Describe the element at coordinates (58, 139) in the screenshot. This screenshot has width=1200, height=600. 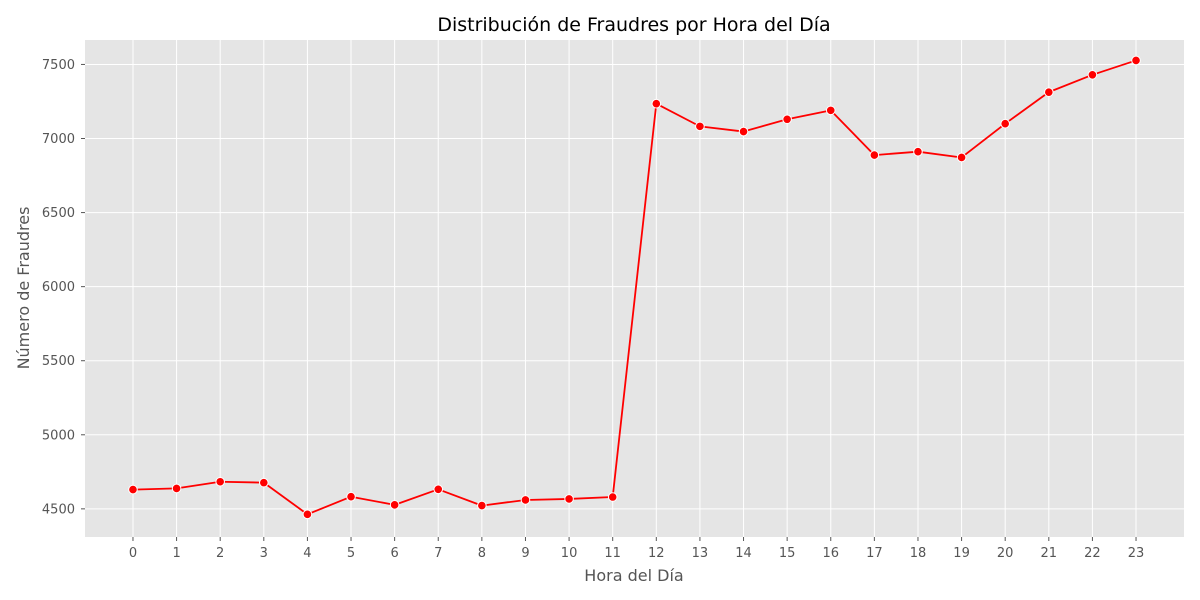
I see `y-tick-label: 7000` at that location.